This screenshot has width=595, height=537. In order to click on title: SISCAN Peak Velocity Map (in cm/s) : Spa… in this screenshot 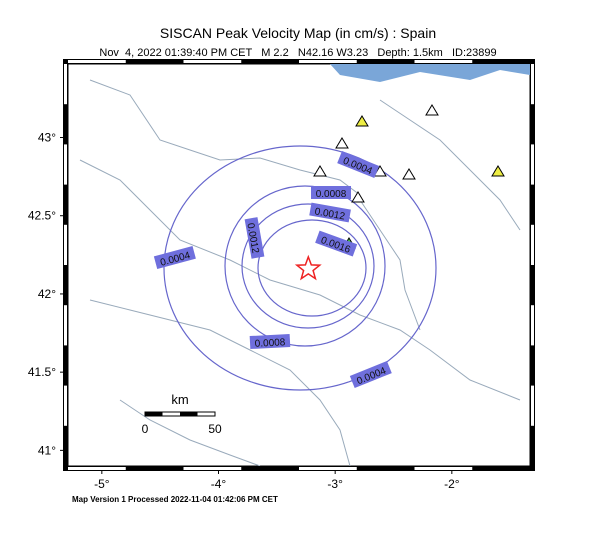, I will do `click(298, 33)`.